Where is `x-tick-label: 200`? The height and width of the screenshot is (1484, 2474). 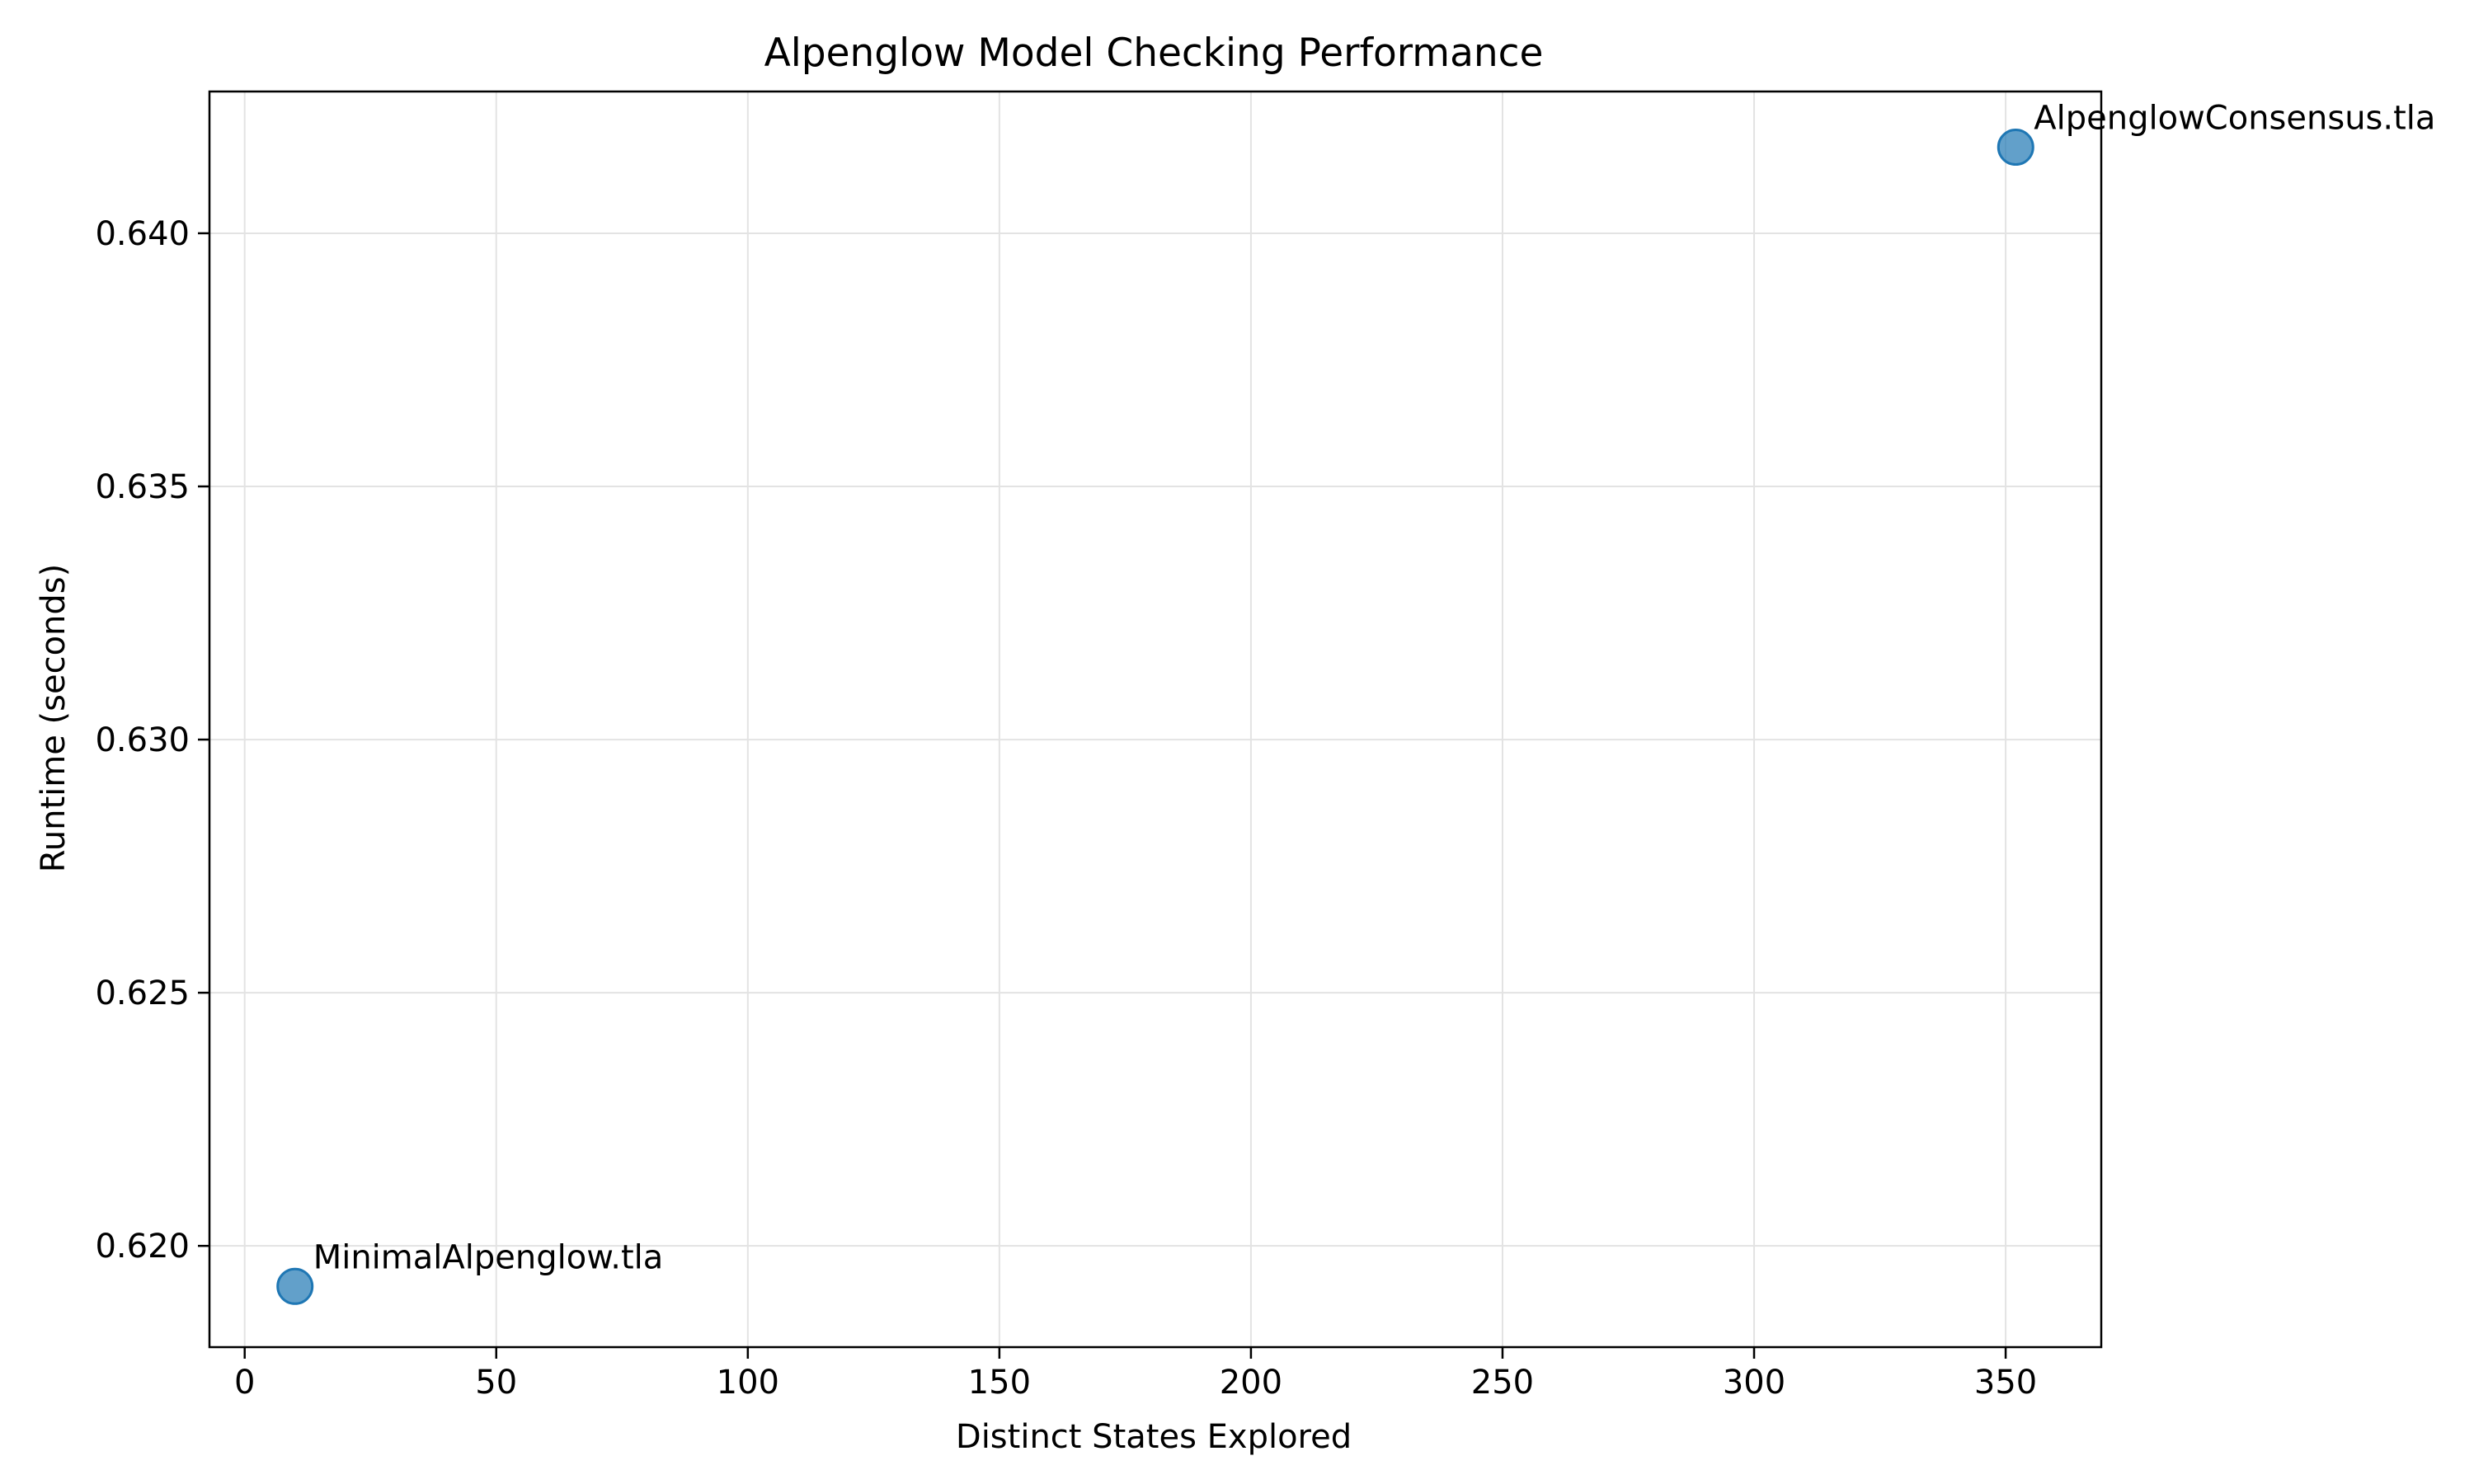 x-tick-label: 200 is located at coordinates (1251, 1383).